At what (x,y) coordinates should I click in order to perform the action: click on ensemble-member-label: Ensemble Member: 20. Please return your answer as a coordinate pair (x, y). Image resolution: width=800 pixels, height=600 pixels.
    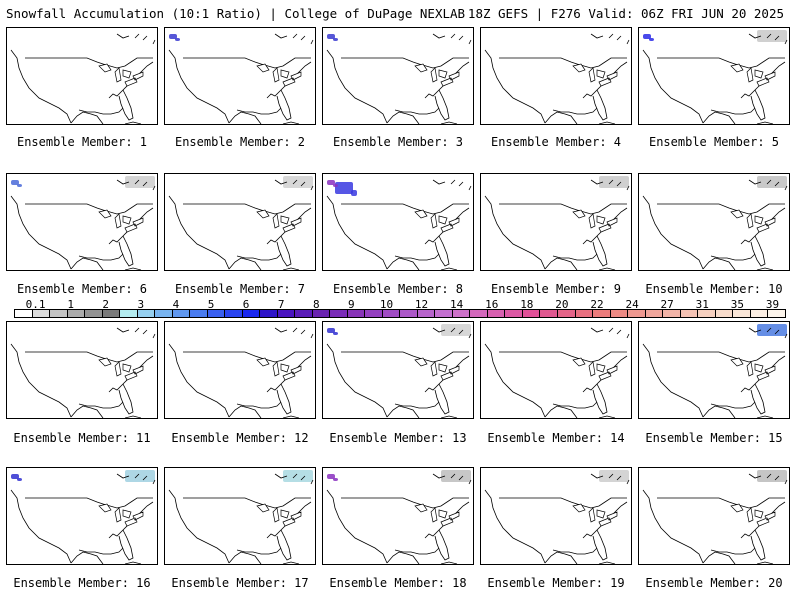
    Looking at the image, I should click on (714, 583).